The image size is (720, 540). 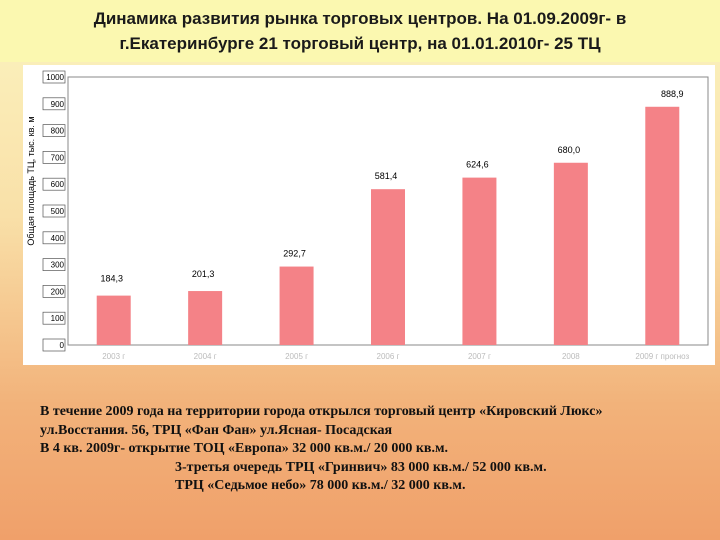 I want to click on x-tick-label: 2007 г, so click(x=479, y=356).